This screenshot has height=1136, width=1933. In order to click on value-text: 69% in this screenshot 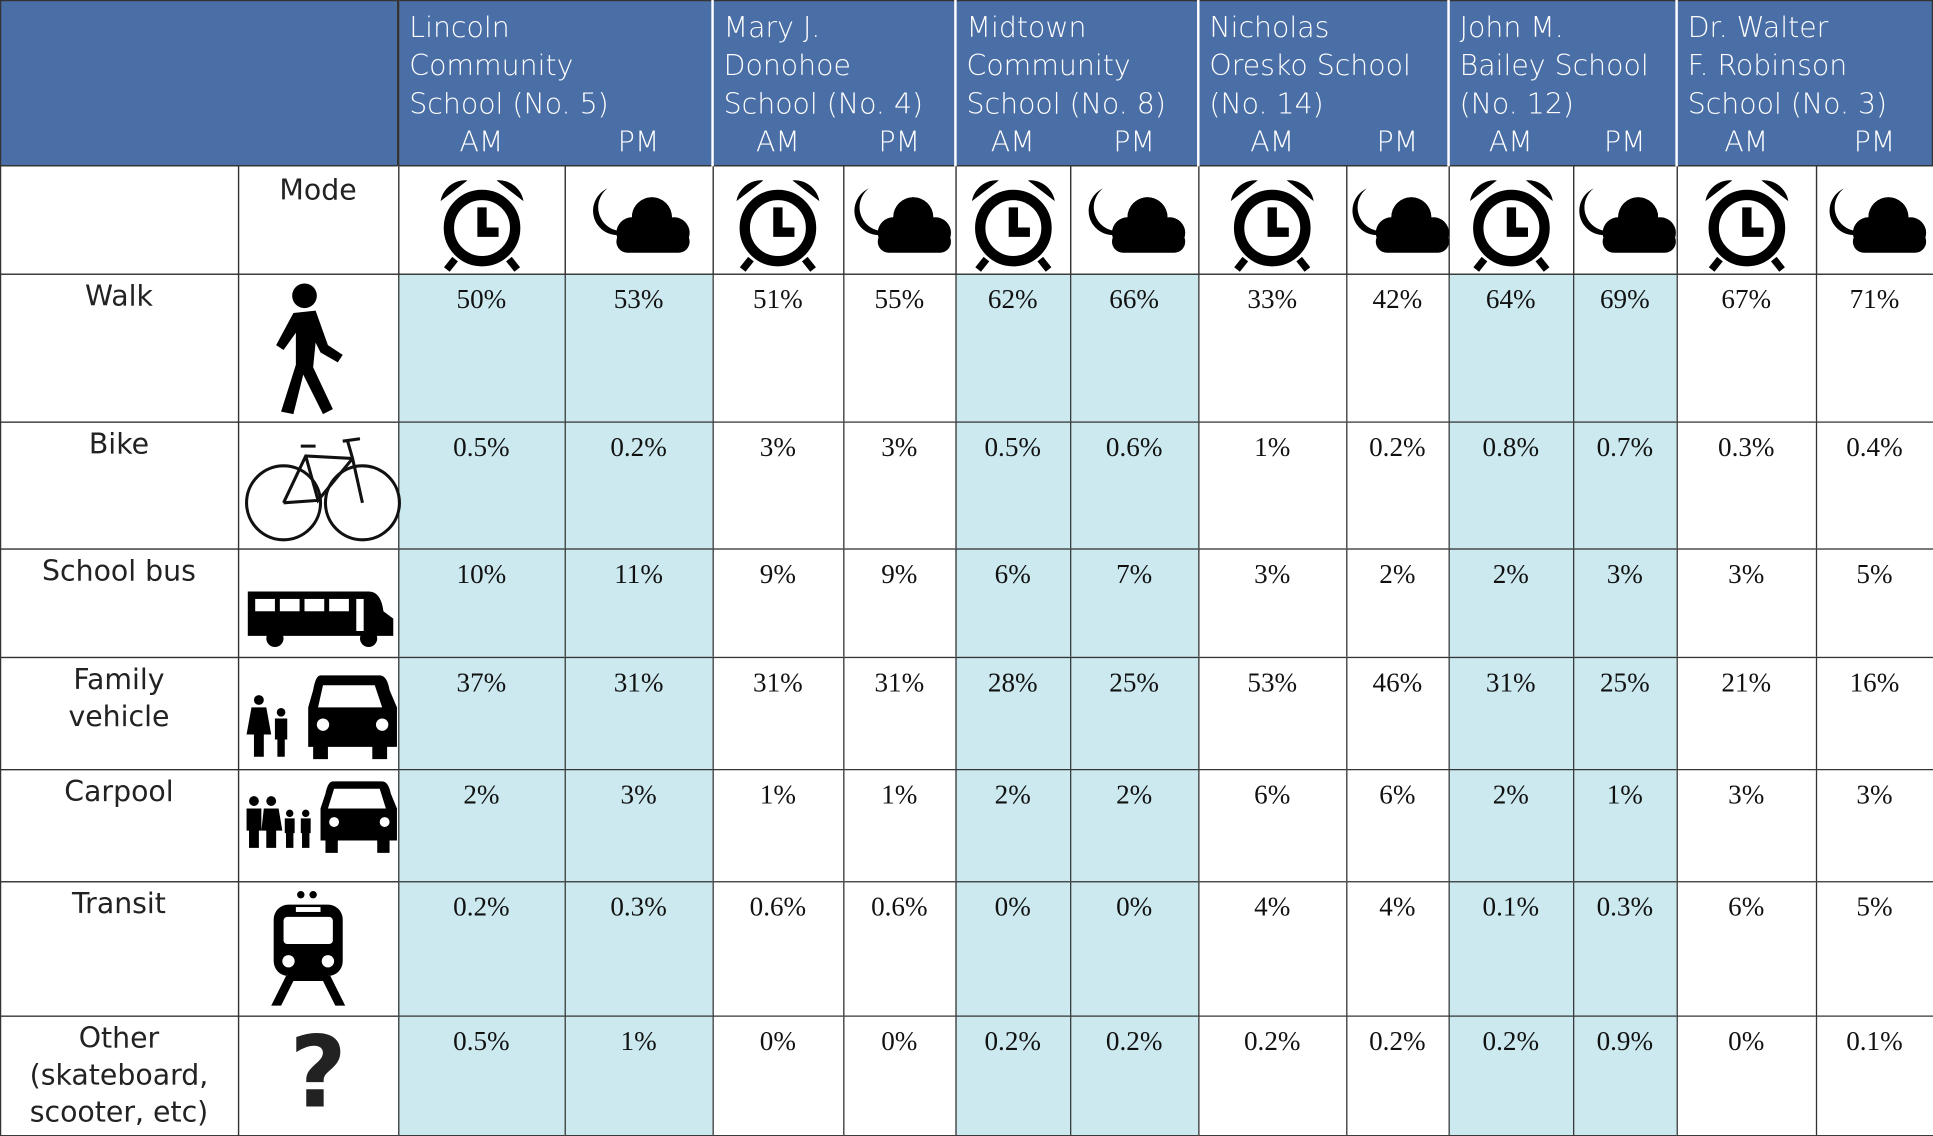, I will do `click(1624, 299)`.